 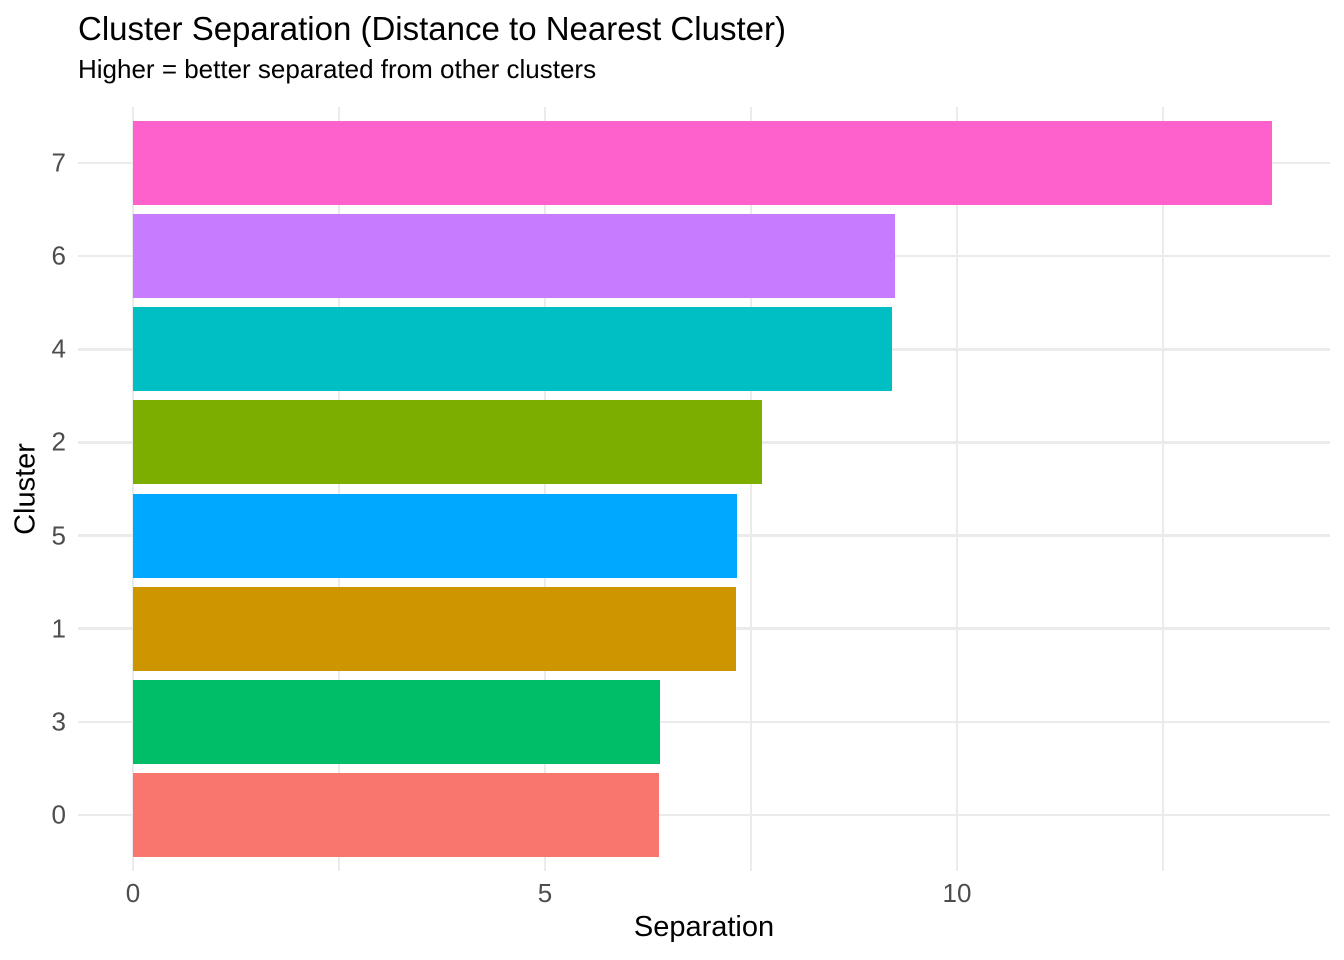 What do you see at coordinates (58, 441) in the screenshot?
I see `y-tick-label: 2` at bounding box center [58, 441].